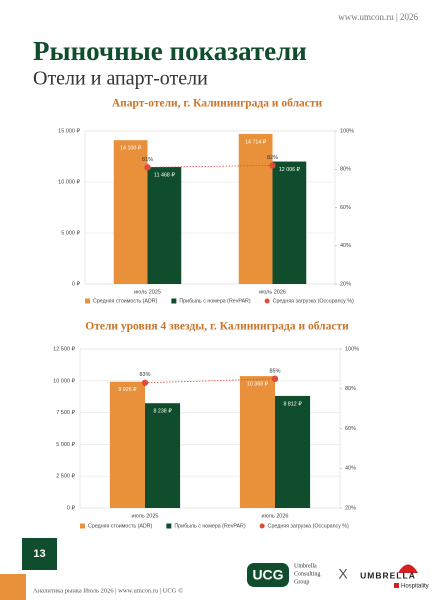 The width and height of the screenshot is (434, 600). What do you see at coordinates (69, 130) in the screenshot?
I see `y-tick-label: 15 000 ₽` at bounding box center [69, 130].